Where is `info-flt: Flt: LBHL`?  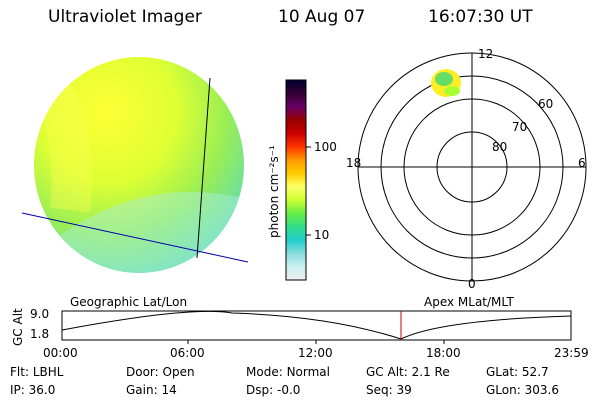
info-flt: Flt: LBHL is located at coordinates (37, 372).